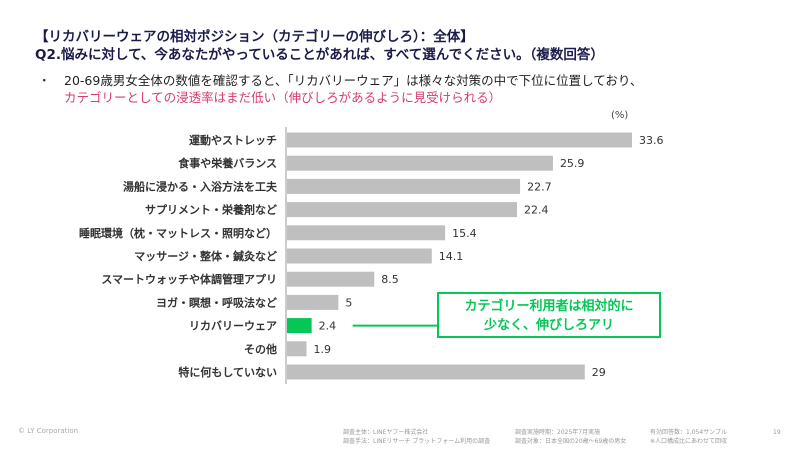  I want to click on callout-line-1: カテゴリー利用者は相対的に, so click(549, 306).